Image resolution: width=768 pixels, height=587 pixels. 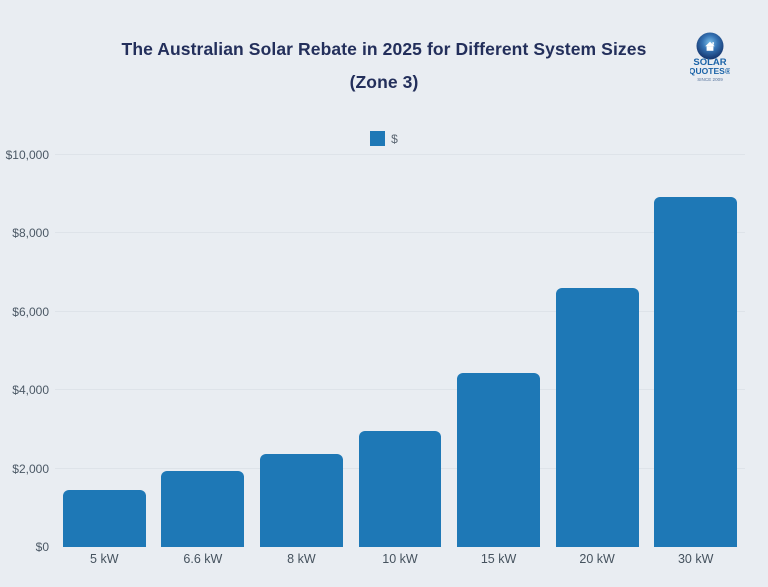 I want to click on solarquotes-logo: SOLAR QUOTES® SINCE 2009, so click(x=710, y=58).